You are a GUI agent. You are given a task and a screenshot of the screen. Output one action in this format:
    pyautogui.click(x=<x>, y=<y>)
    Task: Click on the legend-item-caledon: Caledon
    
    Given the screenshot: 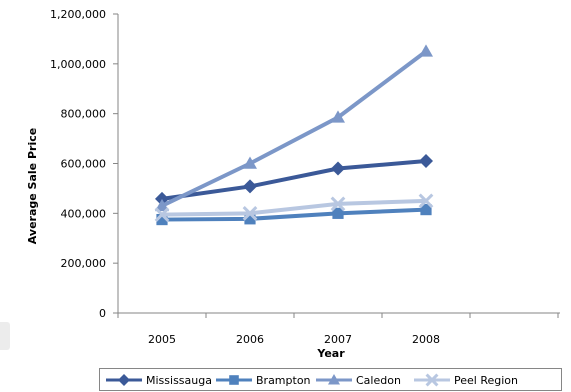 What is the action you would take?
    pyautogui.click(x=358, y=380)
    